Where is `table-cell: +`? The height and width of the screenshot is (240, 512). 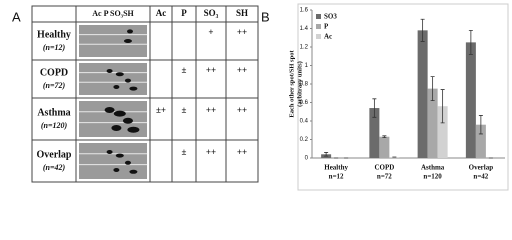
table-cell: + is located at coordinates (210, 32).